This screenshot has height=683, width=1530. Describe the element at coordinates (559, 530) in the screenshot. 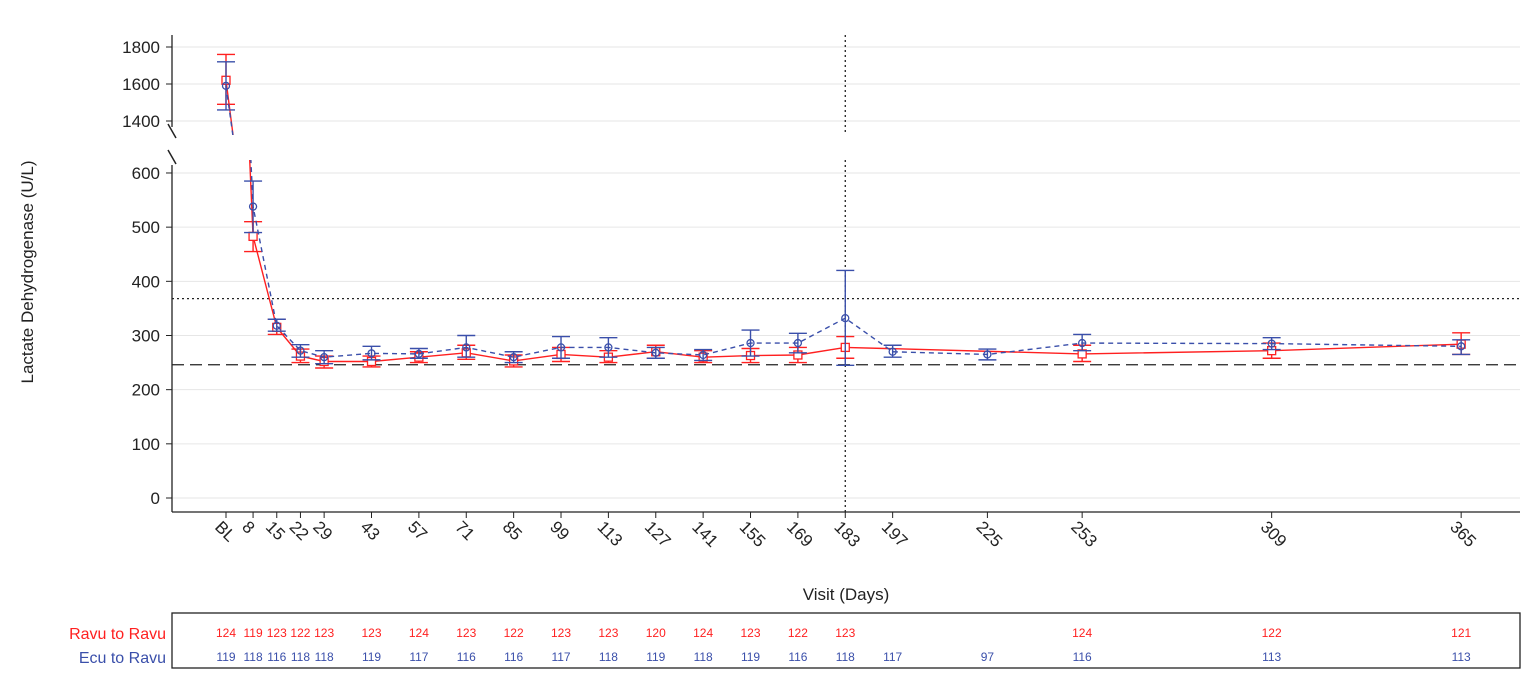

I see `x-tick-label: 99` at that location.